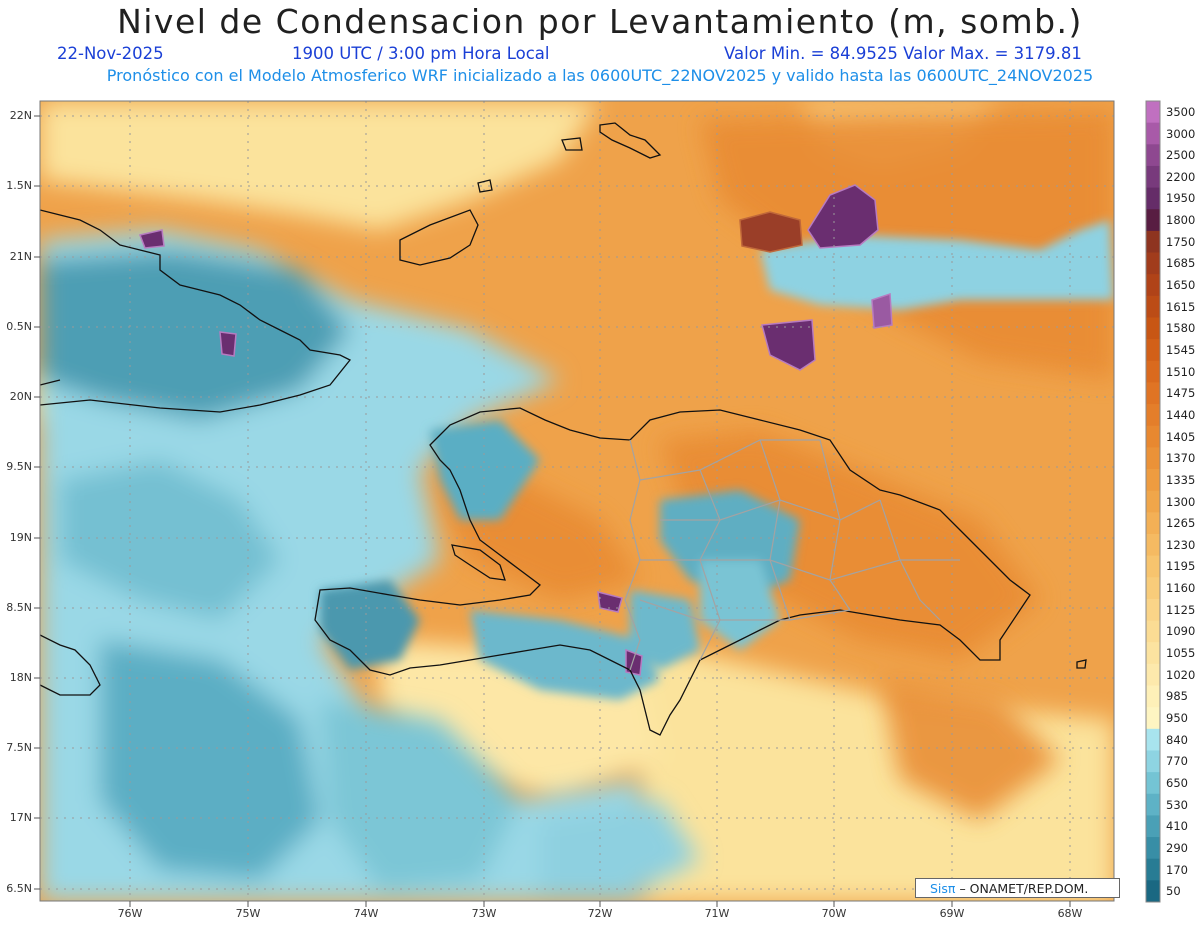  I want to click on colorbar-label: 1230, so click(1181, 544).